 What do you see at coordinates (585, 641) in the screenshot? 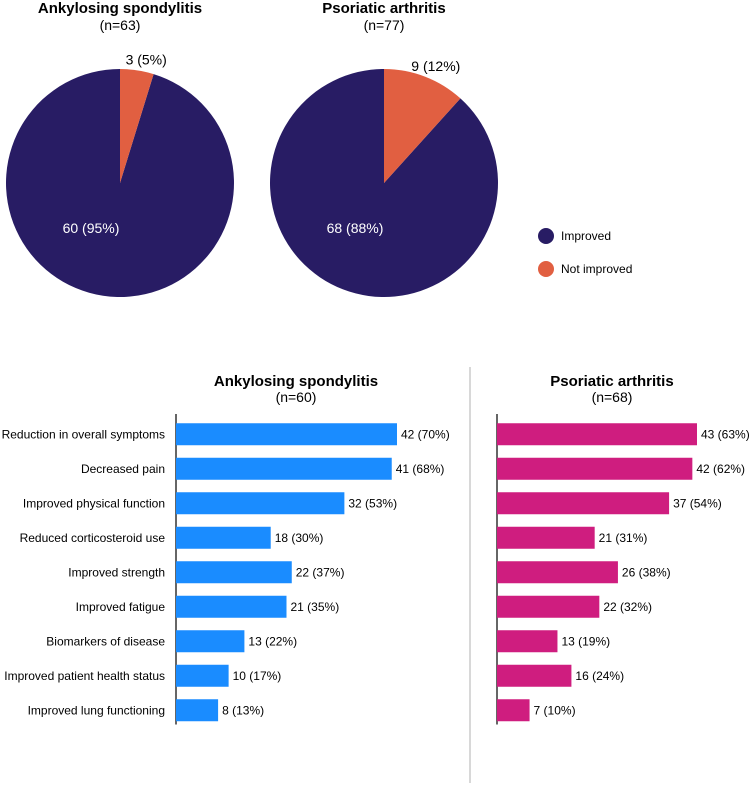
I see `bar2-value-label: 13 (19%)` at bounding box center [585, 641].